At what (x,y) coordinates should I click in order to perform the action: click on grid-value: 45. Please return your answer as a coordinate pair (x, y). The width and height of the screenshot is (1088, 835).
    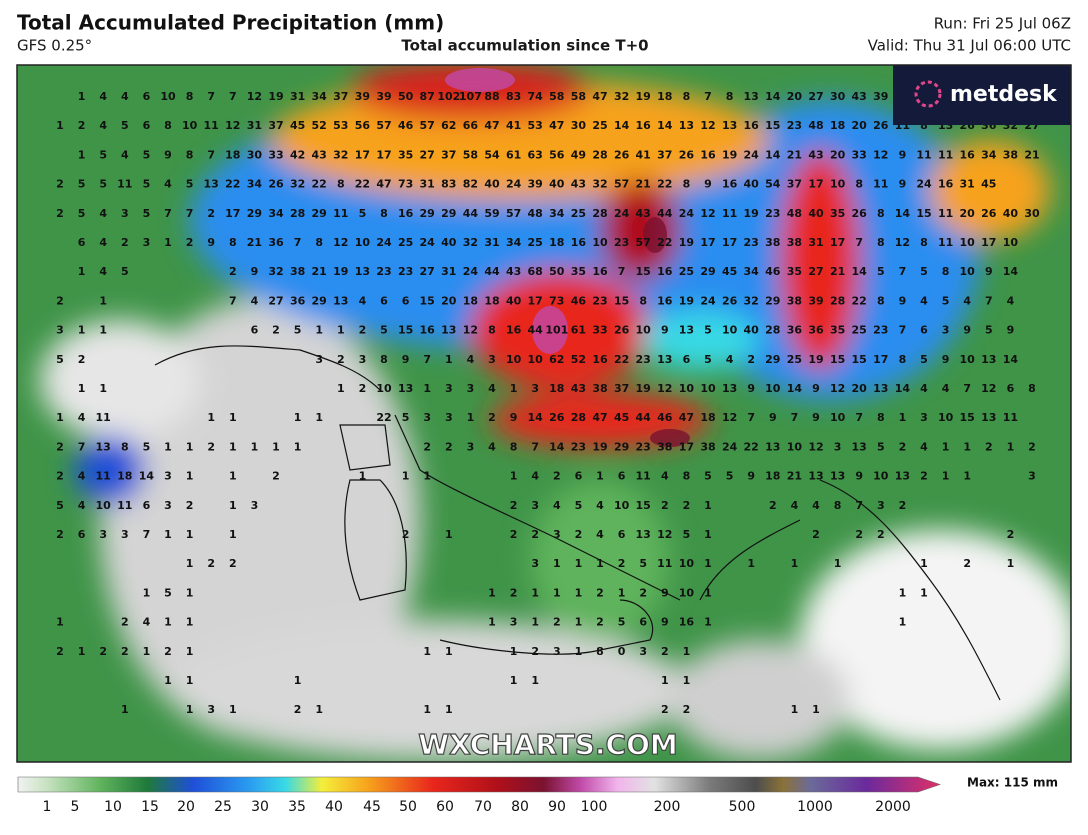
    Looking at the image, I should click on (988, 184).